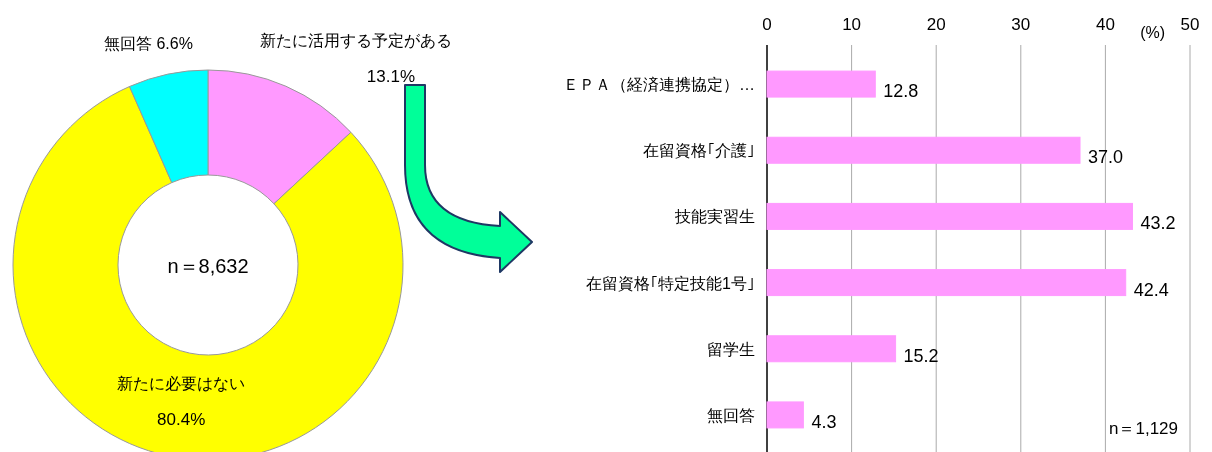 The image size is (1212, 452). What do you see at coordinates (1158, 223) in the screenshot?
I see `data-label: 43.2` at bounding box center [1158, 223].